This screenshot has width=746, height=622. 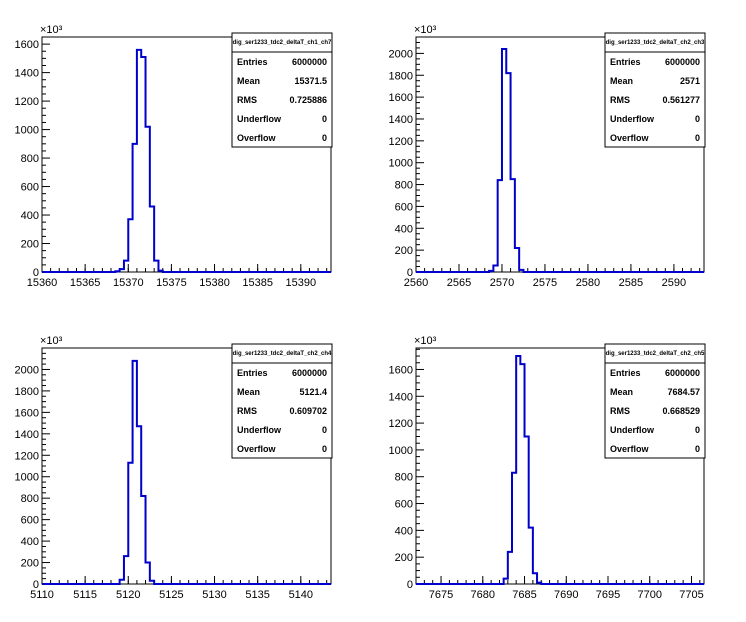 What do you see at coordinates (301, 595) in the screenshot?
I see `x-tick-label: 5140` at bounding box center [301, 595].